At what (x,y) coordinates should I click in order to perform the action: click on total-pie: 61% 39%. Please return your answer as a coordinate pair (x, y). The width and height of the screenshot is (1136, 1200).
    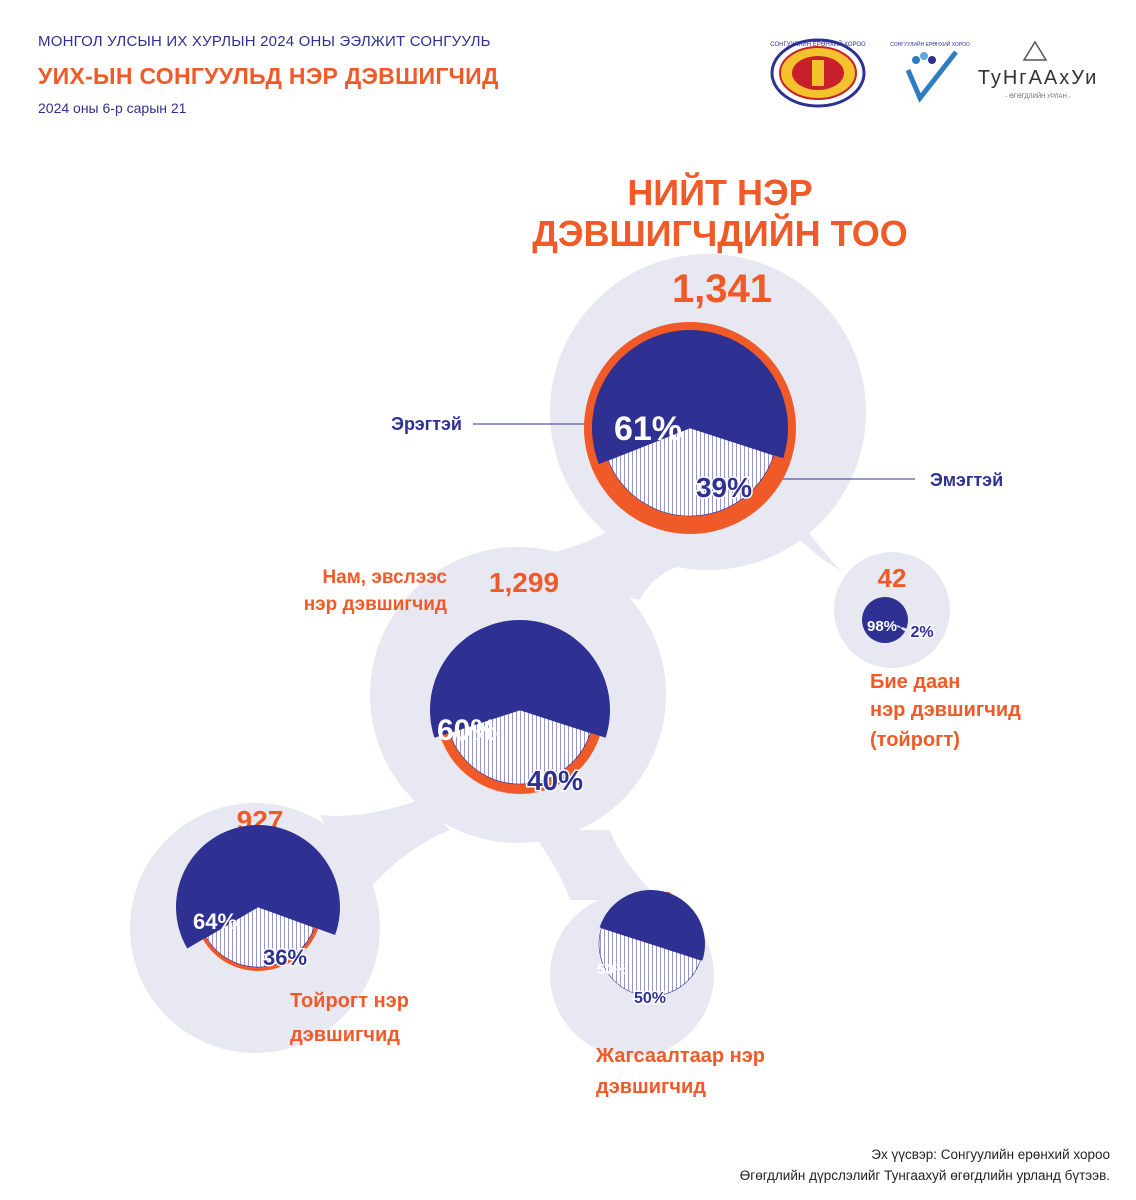
    Looking at the image, I should click on (690, 428).